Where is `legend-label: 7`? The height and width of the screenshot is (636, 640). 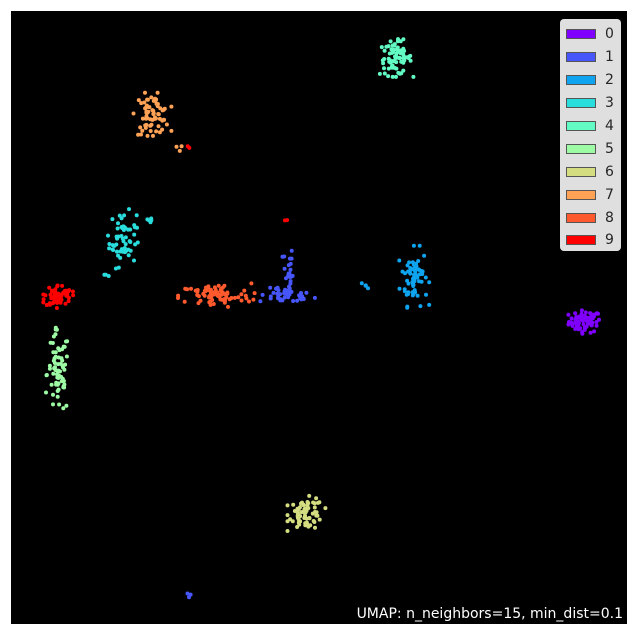 legend-label: 7 is located at coordinates (609, 194).